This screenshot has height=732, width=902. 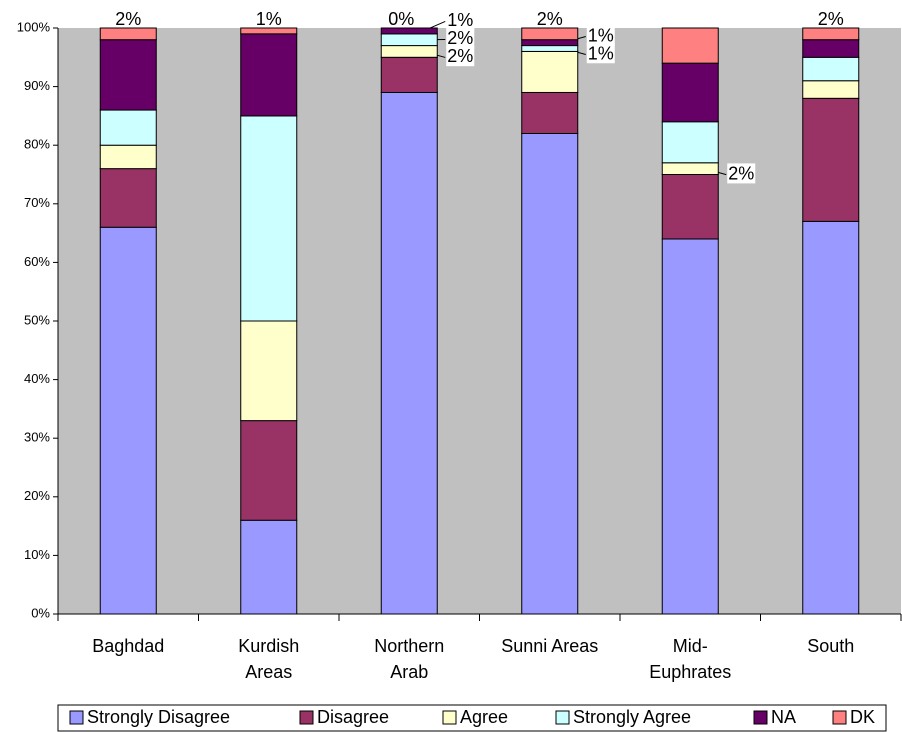 I want to click on y-tick-label: 30%, so click(x=37, y=437).